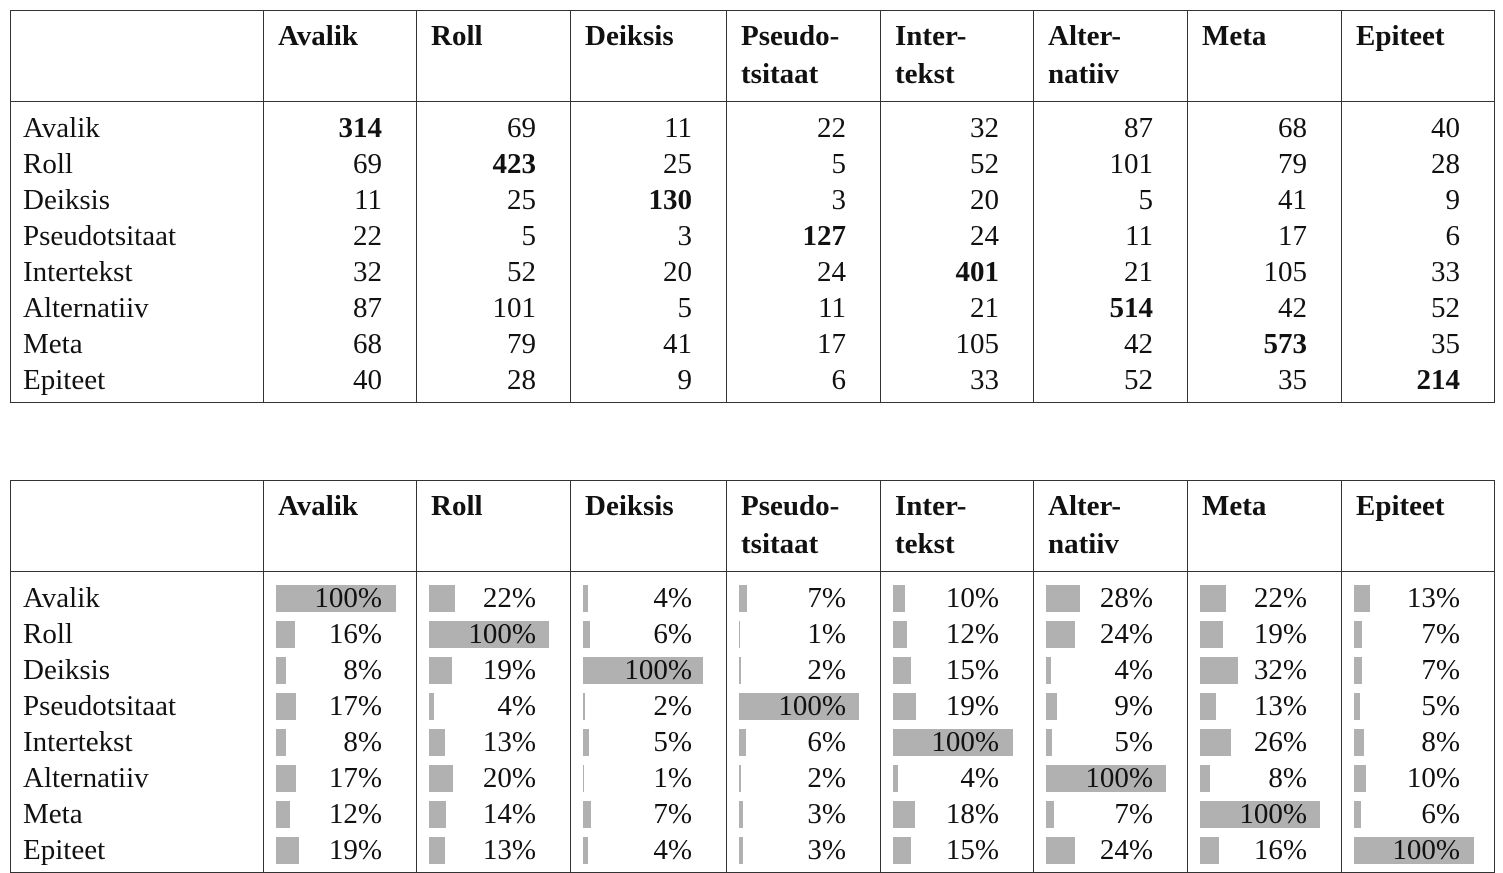 This screenshot has height=873, width=1503. Describe the element at coordinates (752, 634) in the screenshot. I see `table-row: Roll 16% 100% 6% 1% 12% 24% 19% 7%` at that location.